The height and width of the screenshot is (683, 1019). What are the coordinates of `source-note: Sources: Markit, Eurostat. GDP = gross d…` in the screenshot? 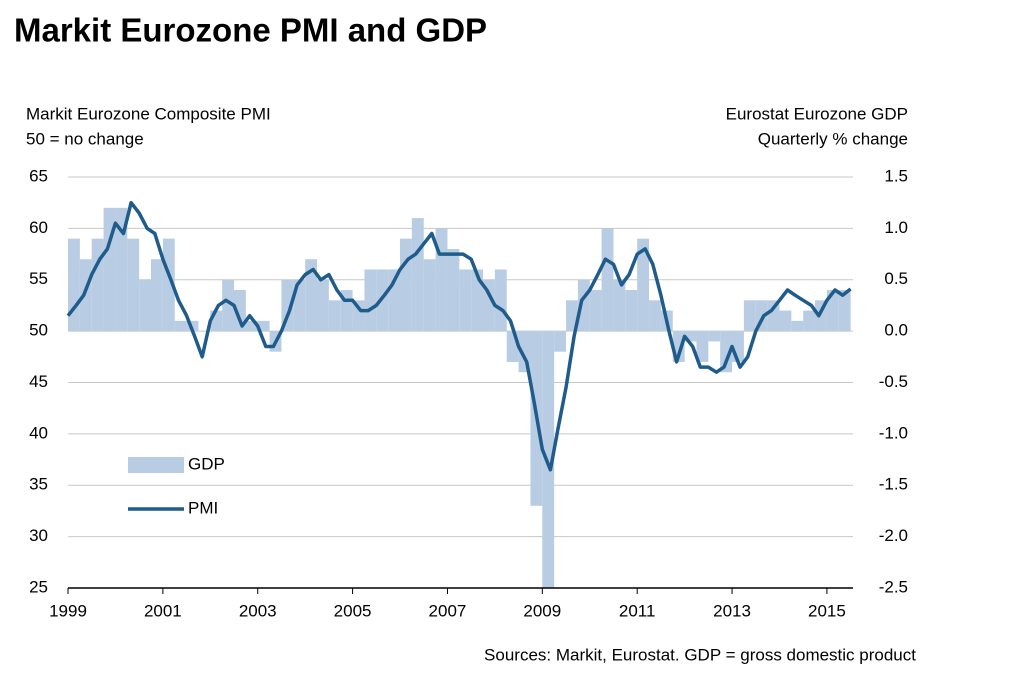 It's located at (700, 654).